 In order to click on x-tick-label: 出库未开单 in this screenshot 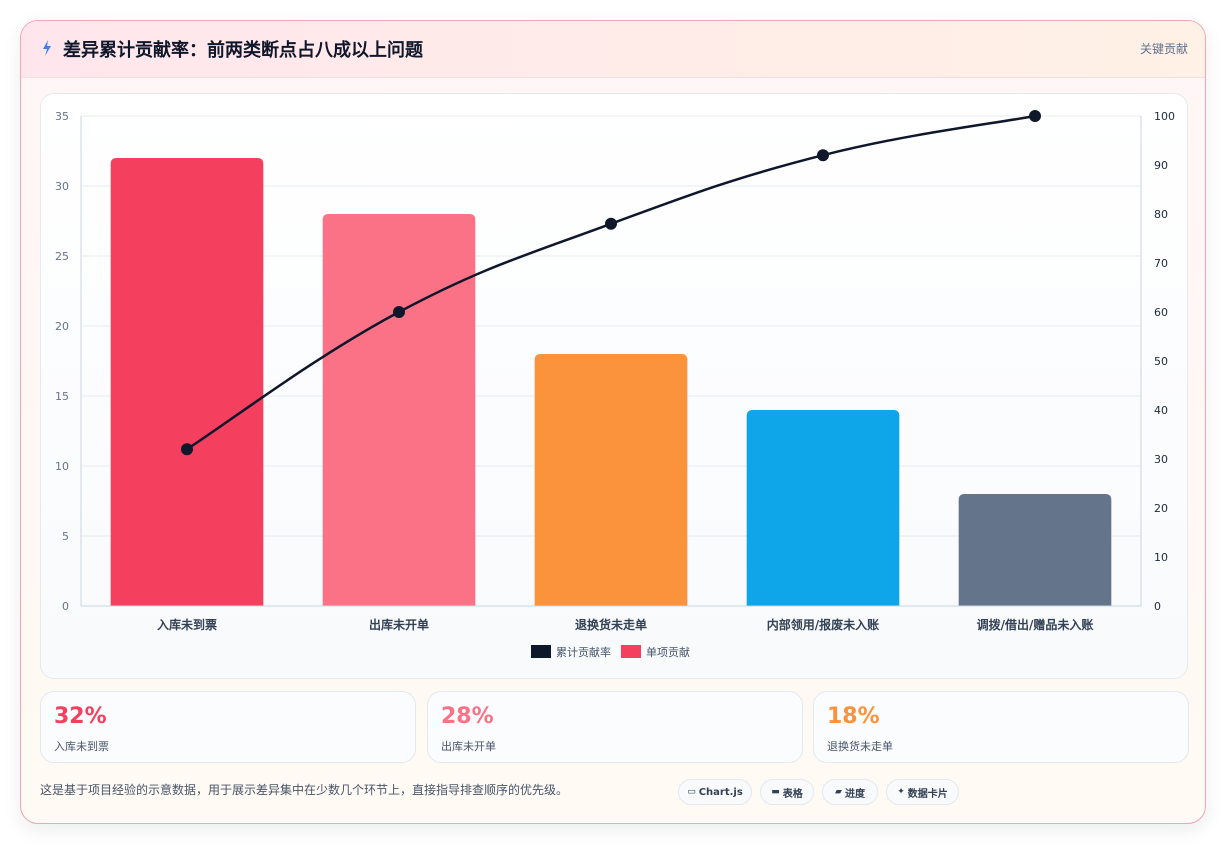, I will do `click(399, 624)`.